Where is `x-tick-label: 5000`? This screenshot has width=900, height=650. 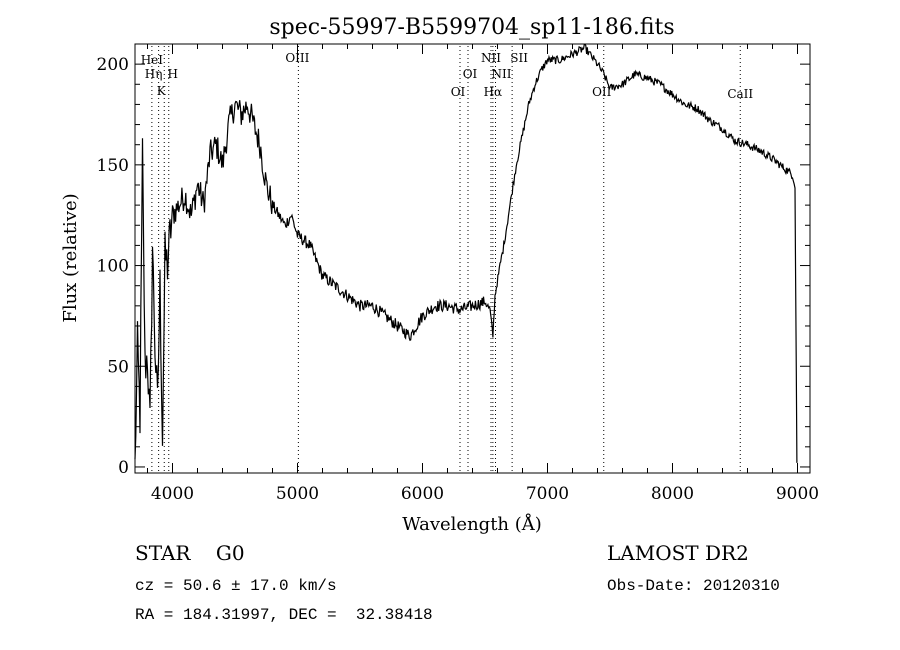
x-tick-label: 5000 is located at coordinates (297, 494).